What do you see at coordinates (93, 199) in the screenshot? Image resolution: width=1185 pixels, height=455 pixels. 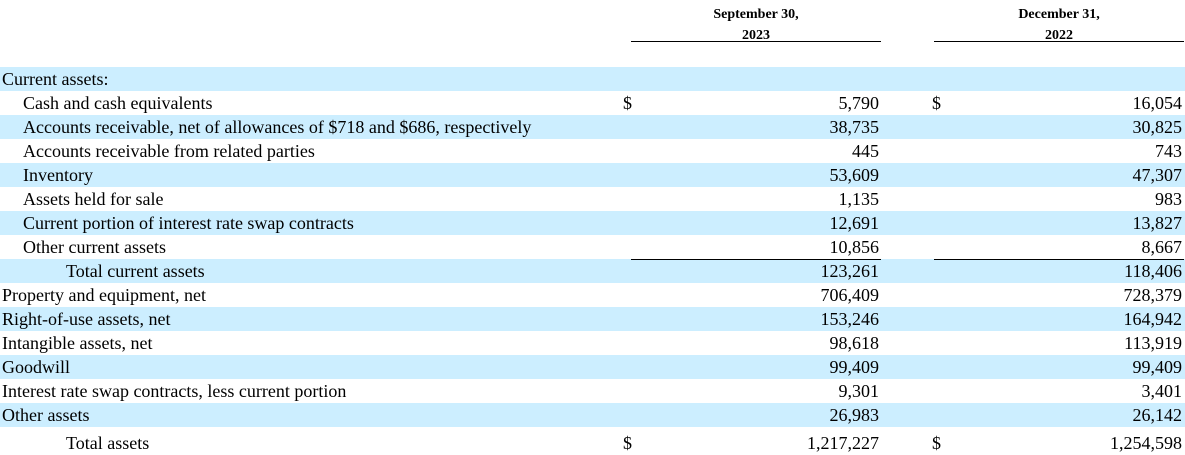 I see `row-label: Assets held for sale` at bounding box center [93, 199].